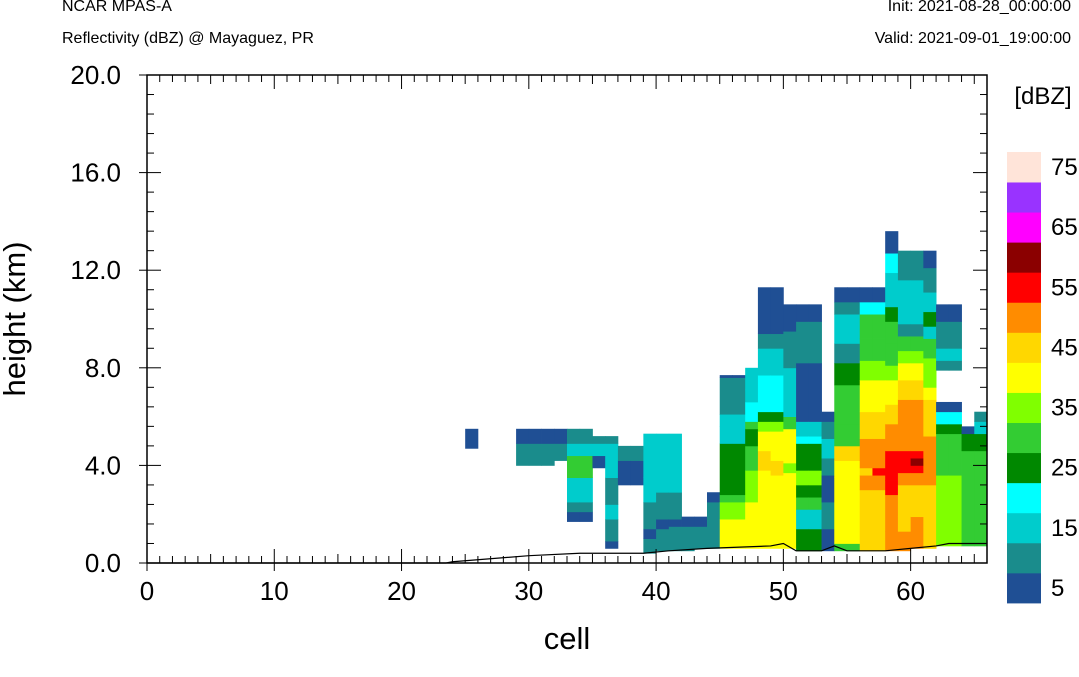 This screenshot has width=1079, height=677. I want to click on colorbar-label-25: 25, so click(1064, 468).